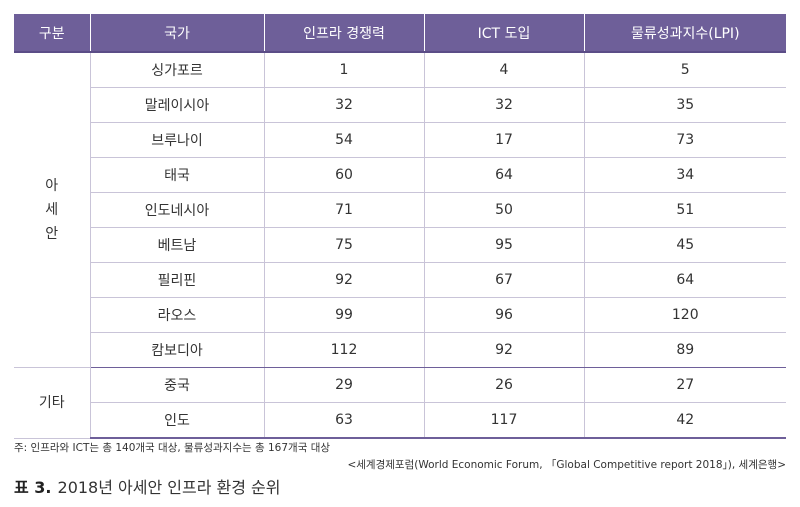 The image size is (800, 507). I want to click on table-row: 베트남 75 95 45, so click(400, 245).